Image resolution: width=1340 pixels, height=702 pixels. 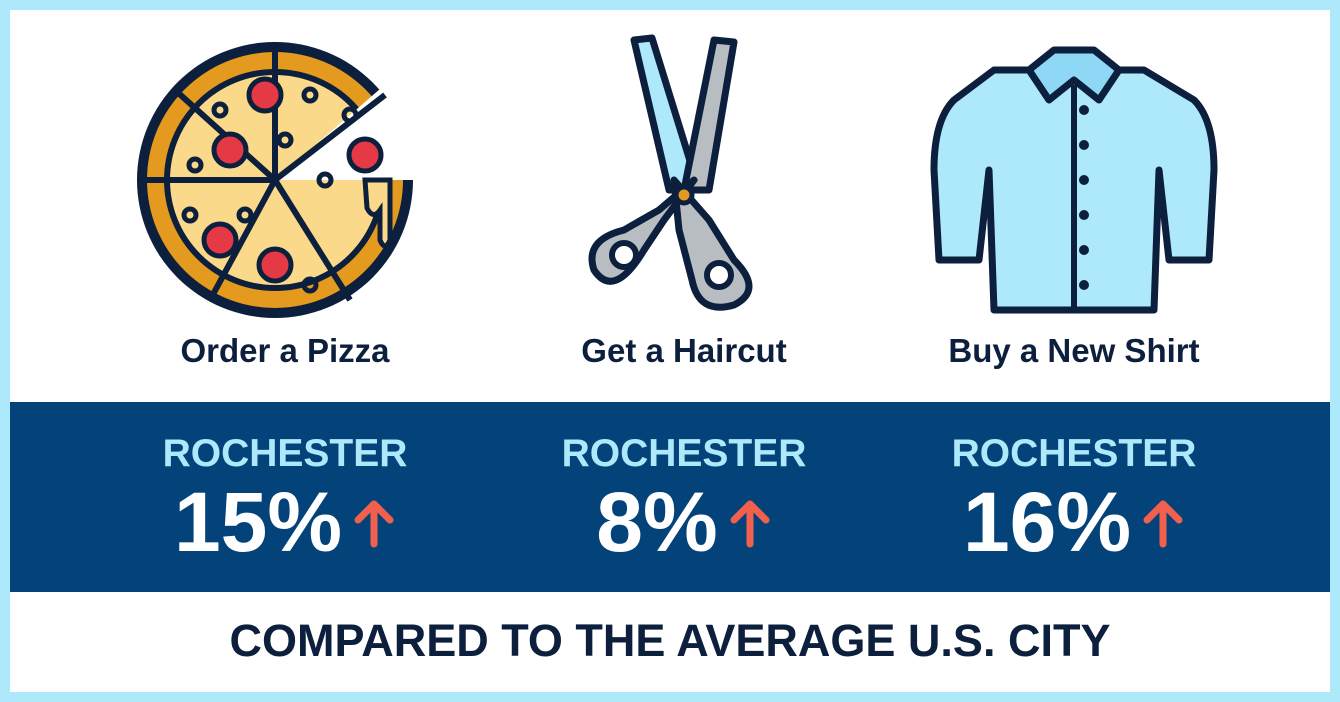 I want to click on percent-change: 16%, so click(x=1074, y=522).